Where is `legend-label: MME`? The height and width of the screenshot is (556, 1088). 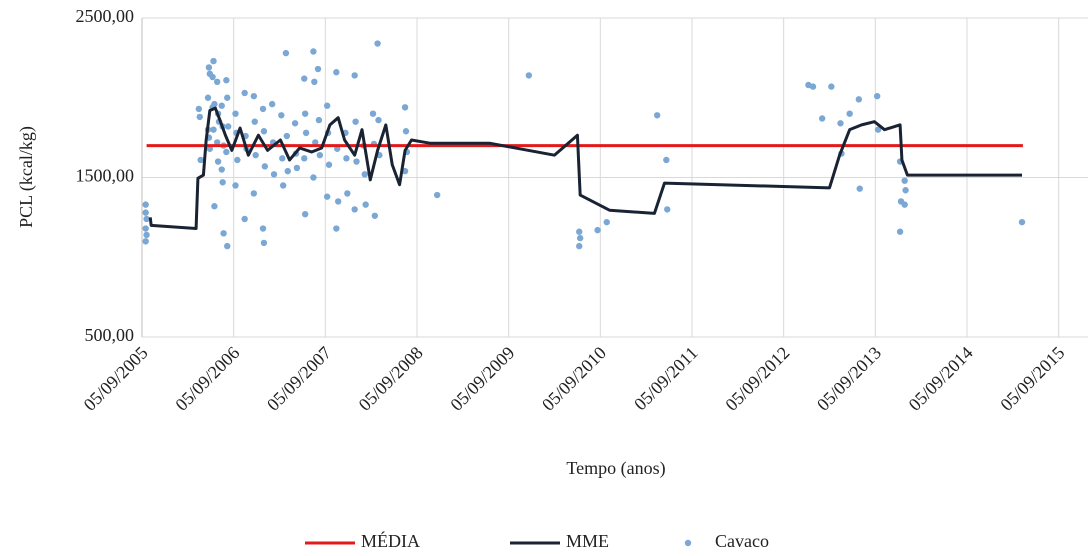
legend-label: MME is located at coordinates (587, 541).